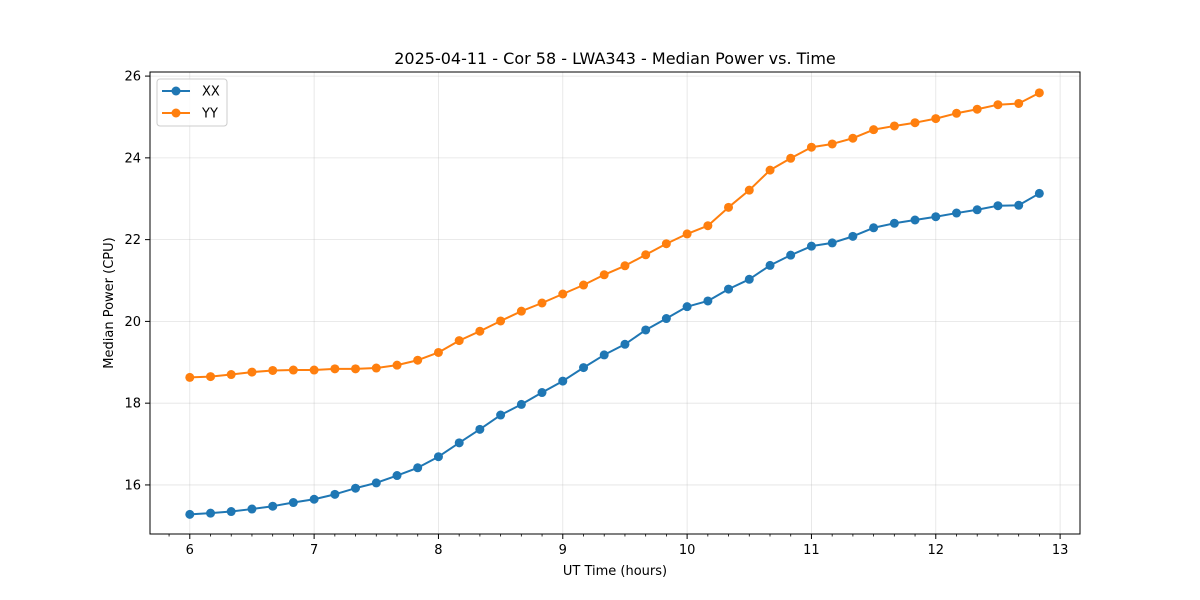 The width and height of the screenshot is (1200, 600). Describe the element at coordinates (1060, 550) in the screenshot. I see `x-tick-label: 13` at that location.